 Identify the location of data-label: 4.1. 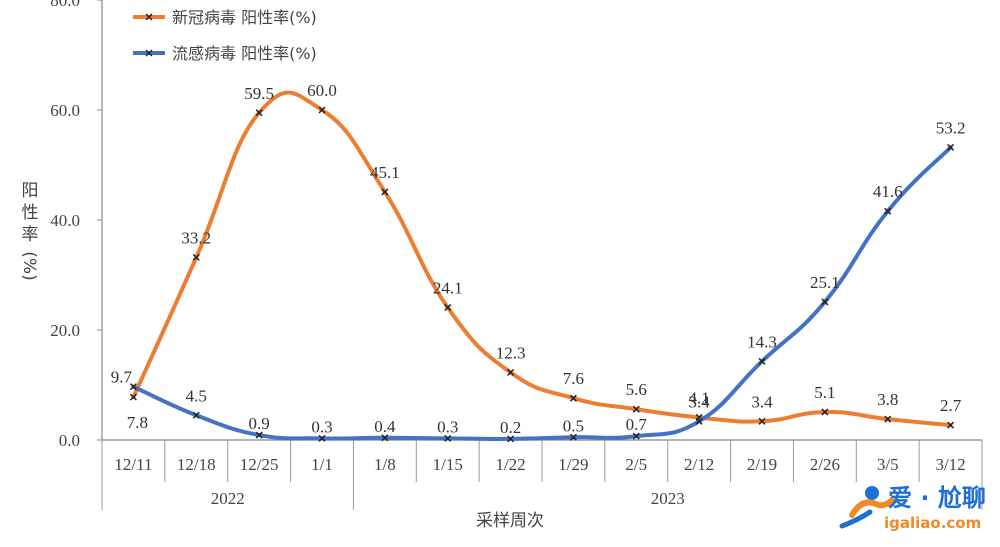
(699, 397).